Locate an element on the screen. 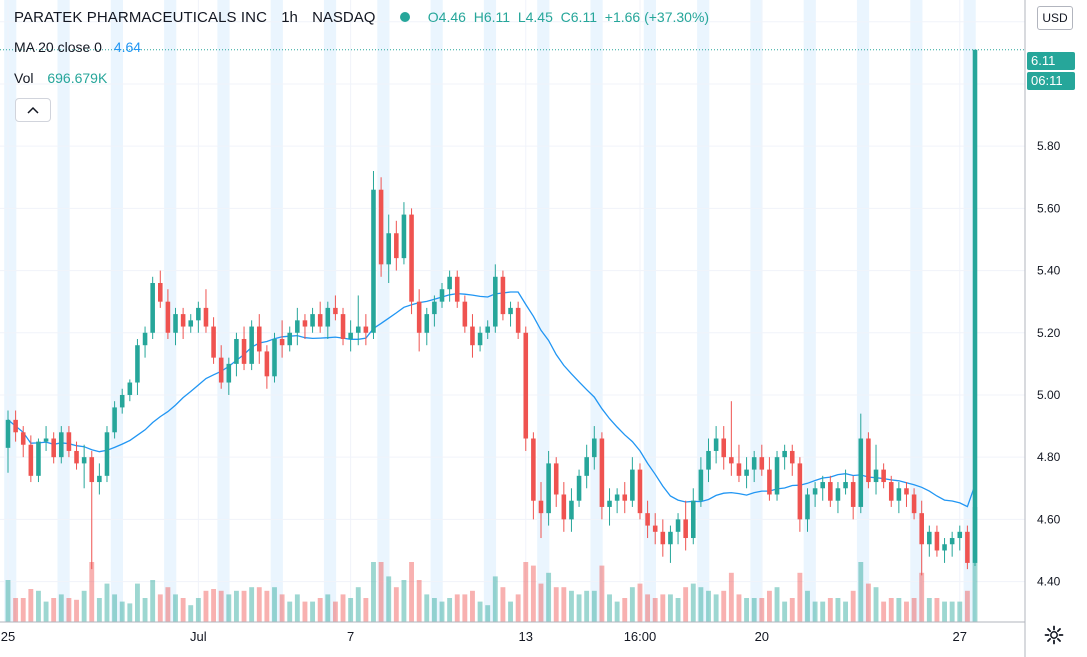 The image size is (1087, 657). symbol-name: PARATEK PHARMACEUTICALS INC is located at coordinates (141, 17).